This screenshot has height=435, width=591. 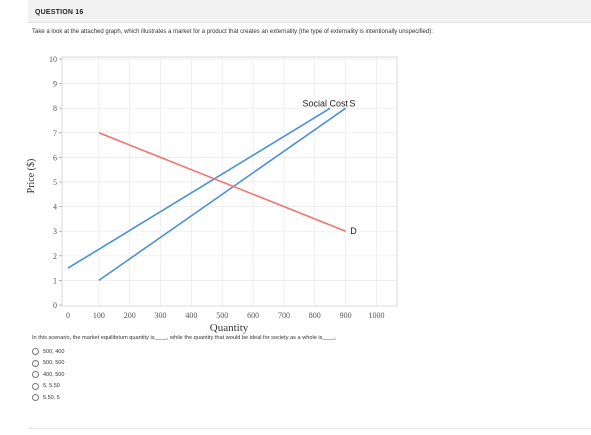 I want to click on answer-option: 5.50, 5, so click(x=48, y=398).